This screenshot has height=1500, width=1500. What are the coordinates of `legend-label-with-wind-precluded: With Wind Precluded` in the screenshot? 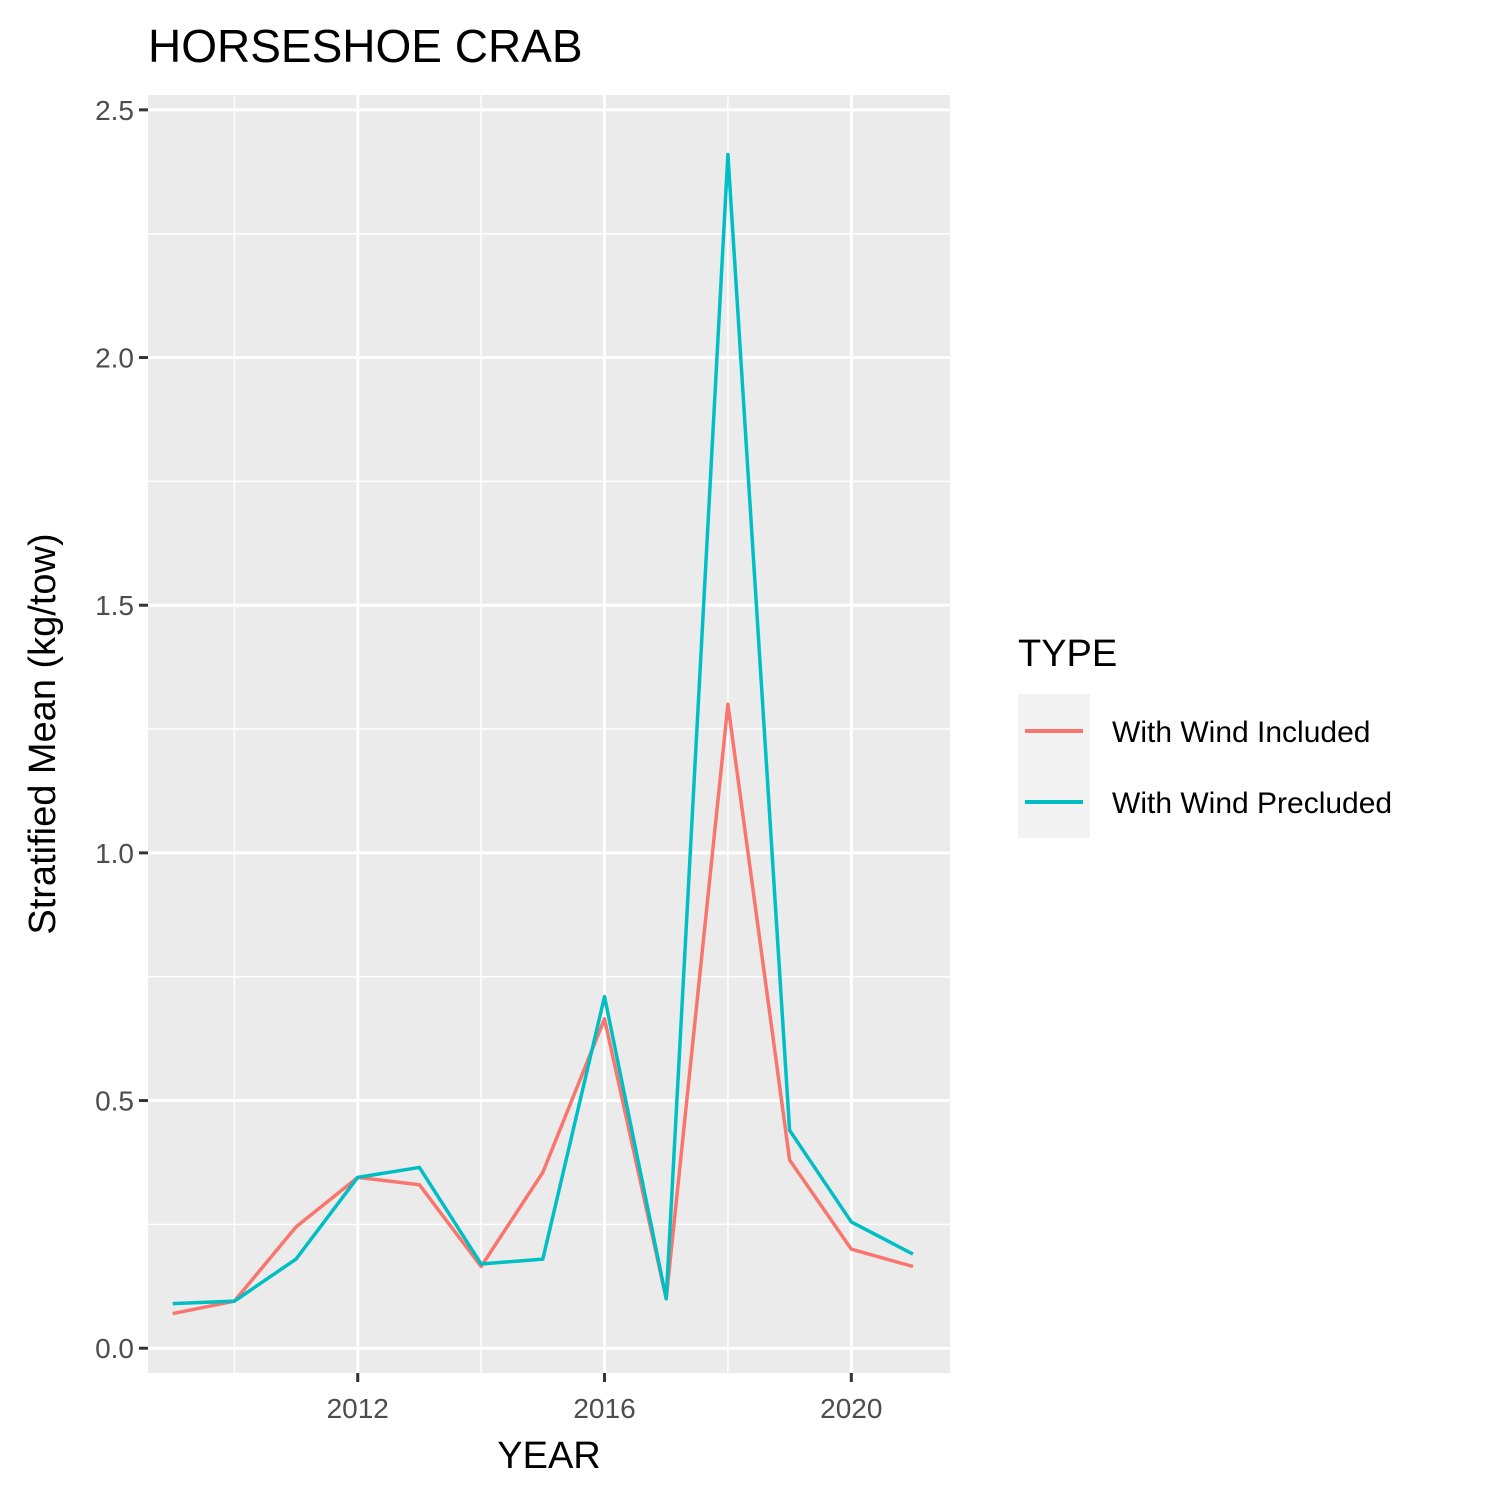 It's located at (1252, 803).